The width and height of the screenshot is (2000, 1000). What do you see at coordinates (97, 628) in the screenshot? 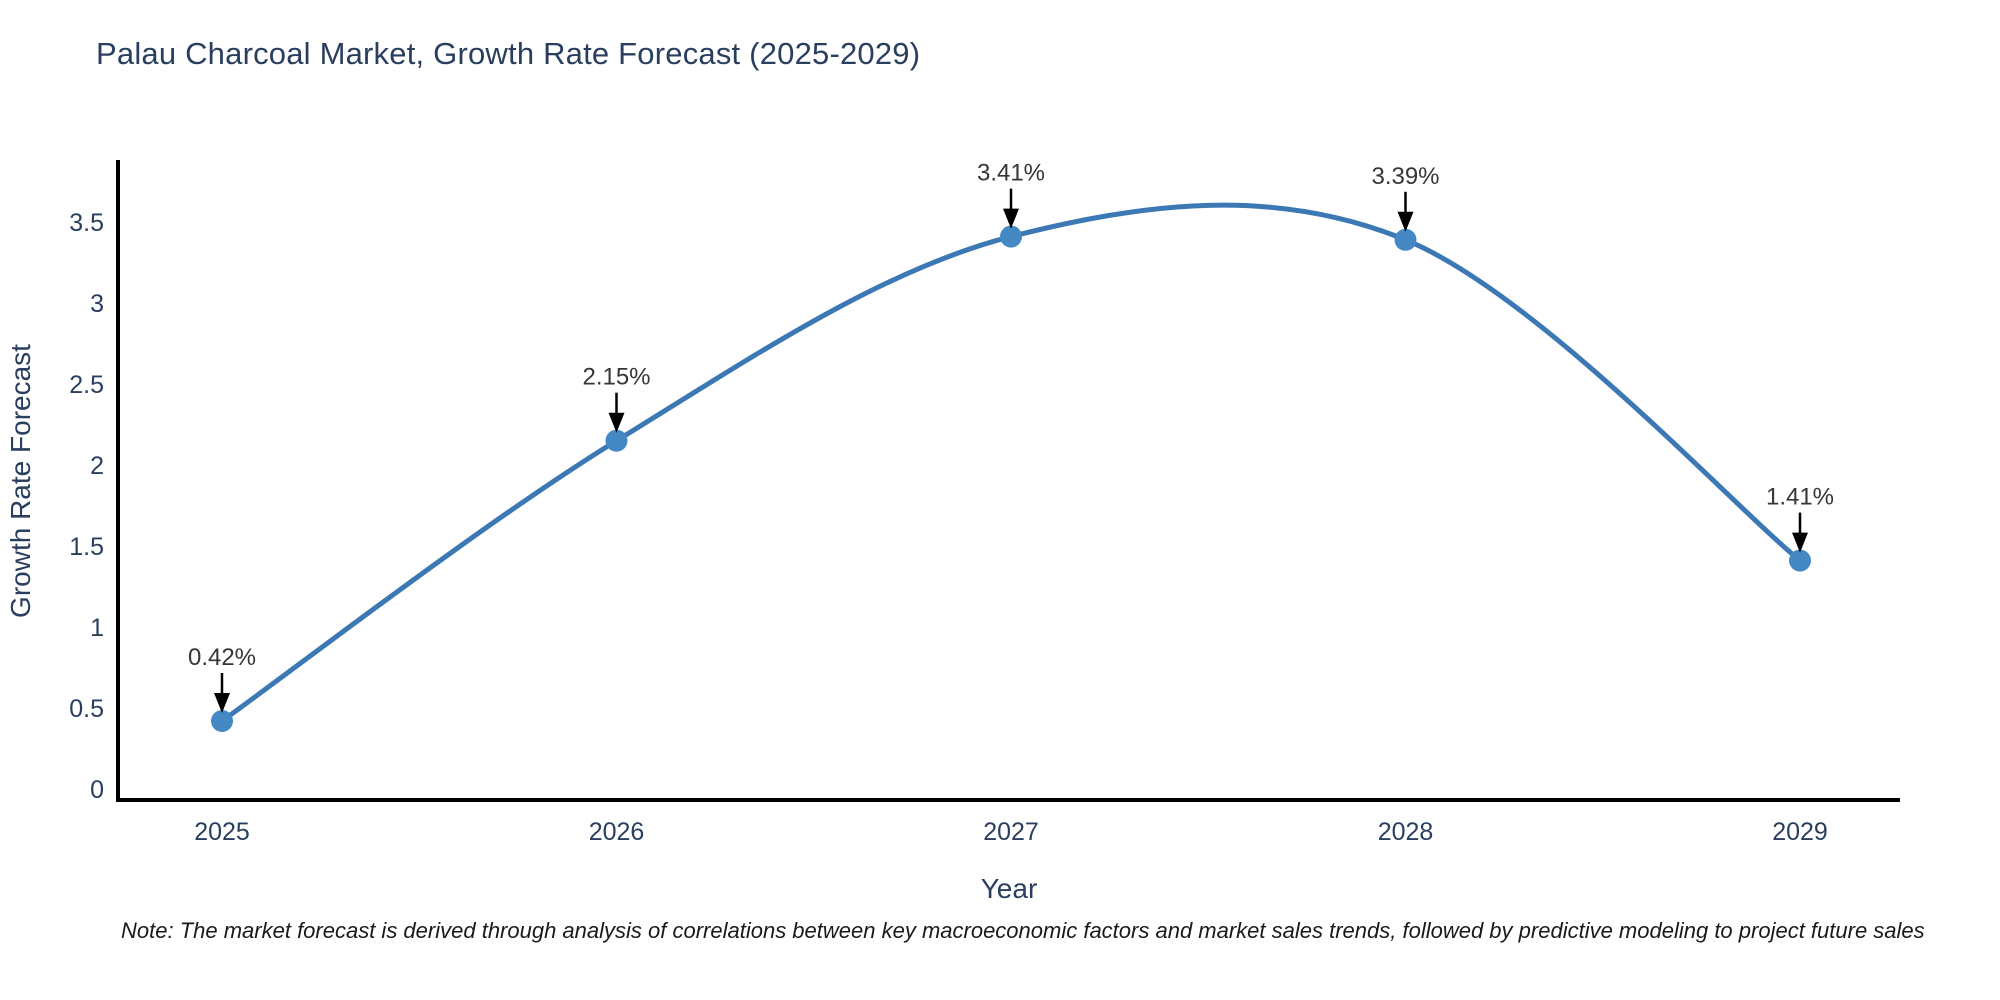
I see `y-tick-label: 1` at bounding box center [97, 628].